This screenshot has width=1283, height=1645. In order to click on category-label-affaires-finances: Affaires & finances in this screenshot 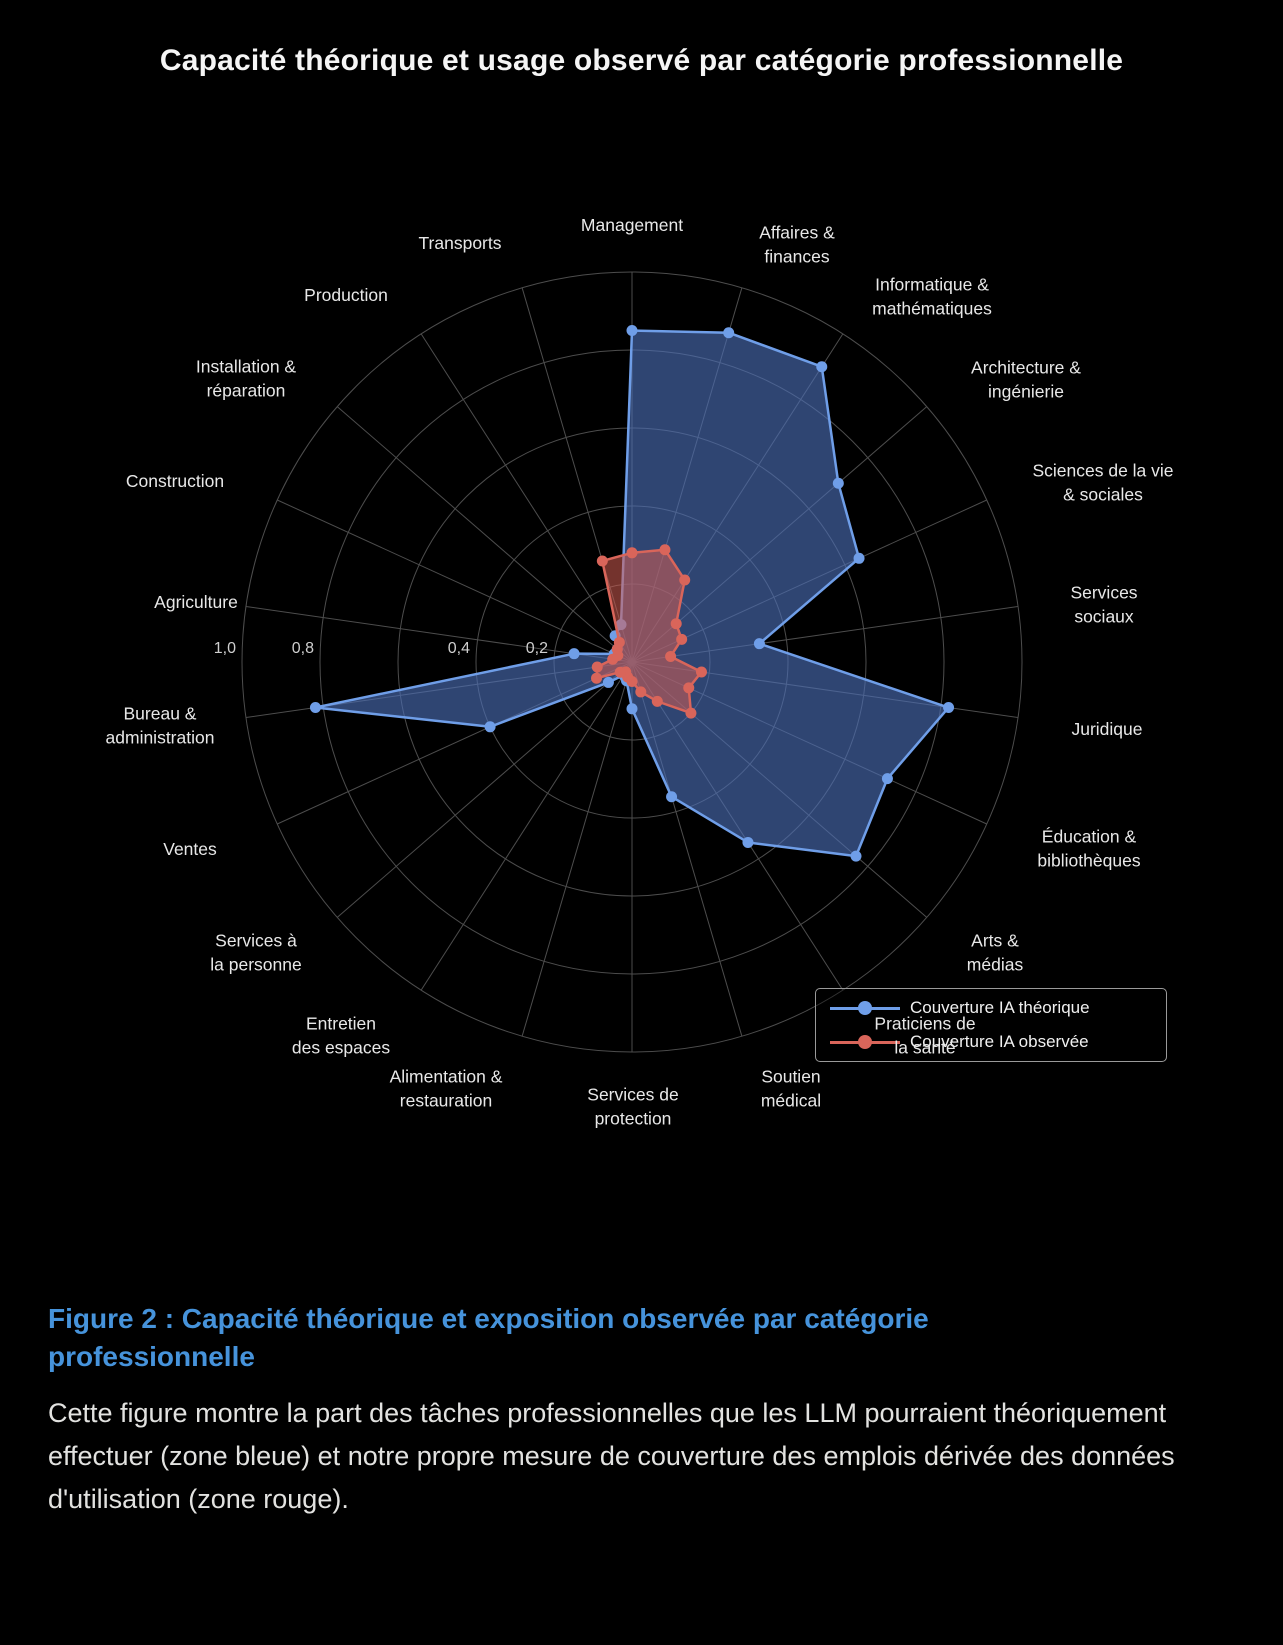, I will do `click(797, 244)`.